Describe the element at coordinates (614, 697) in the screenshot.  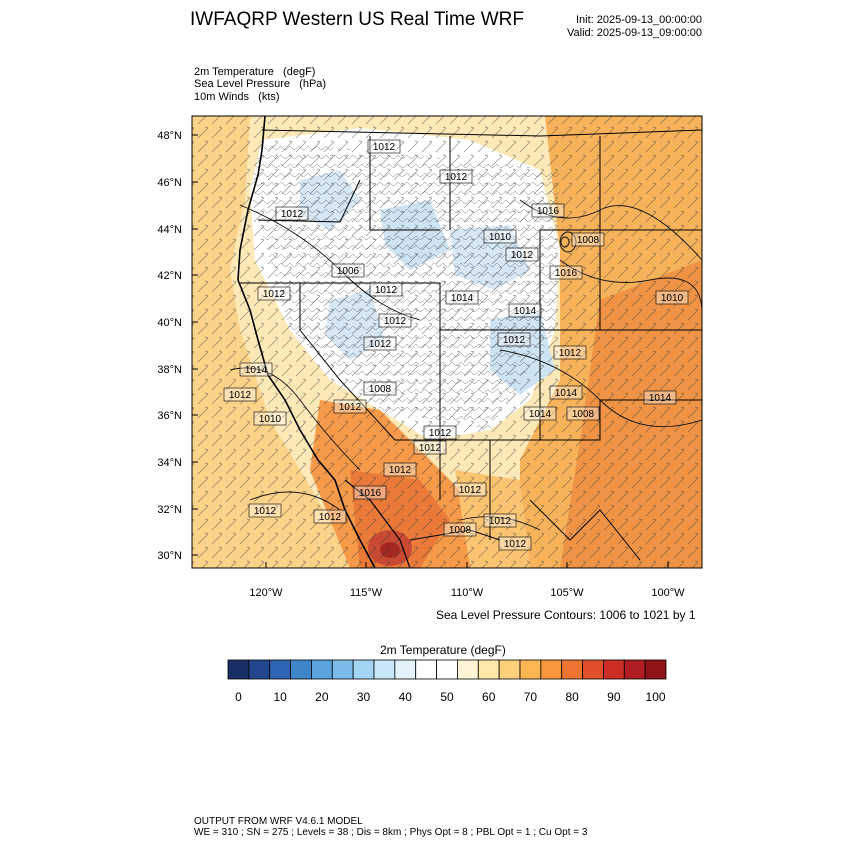
I see `colorbar-tick-label: 90` at that location.